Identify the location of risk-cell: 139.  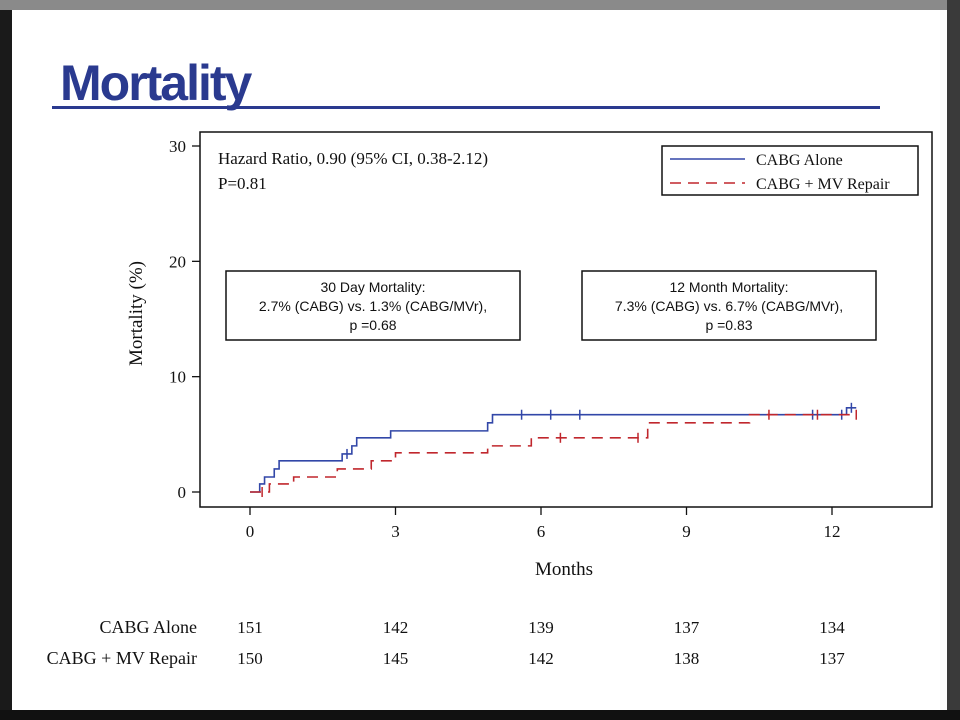
(541, 627).